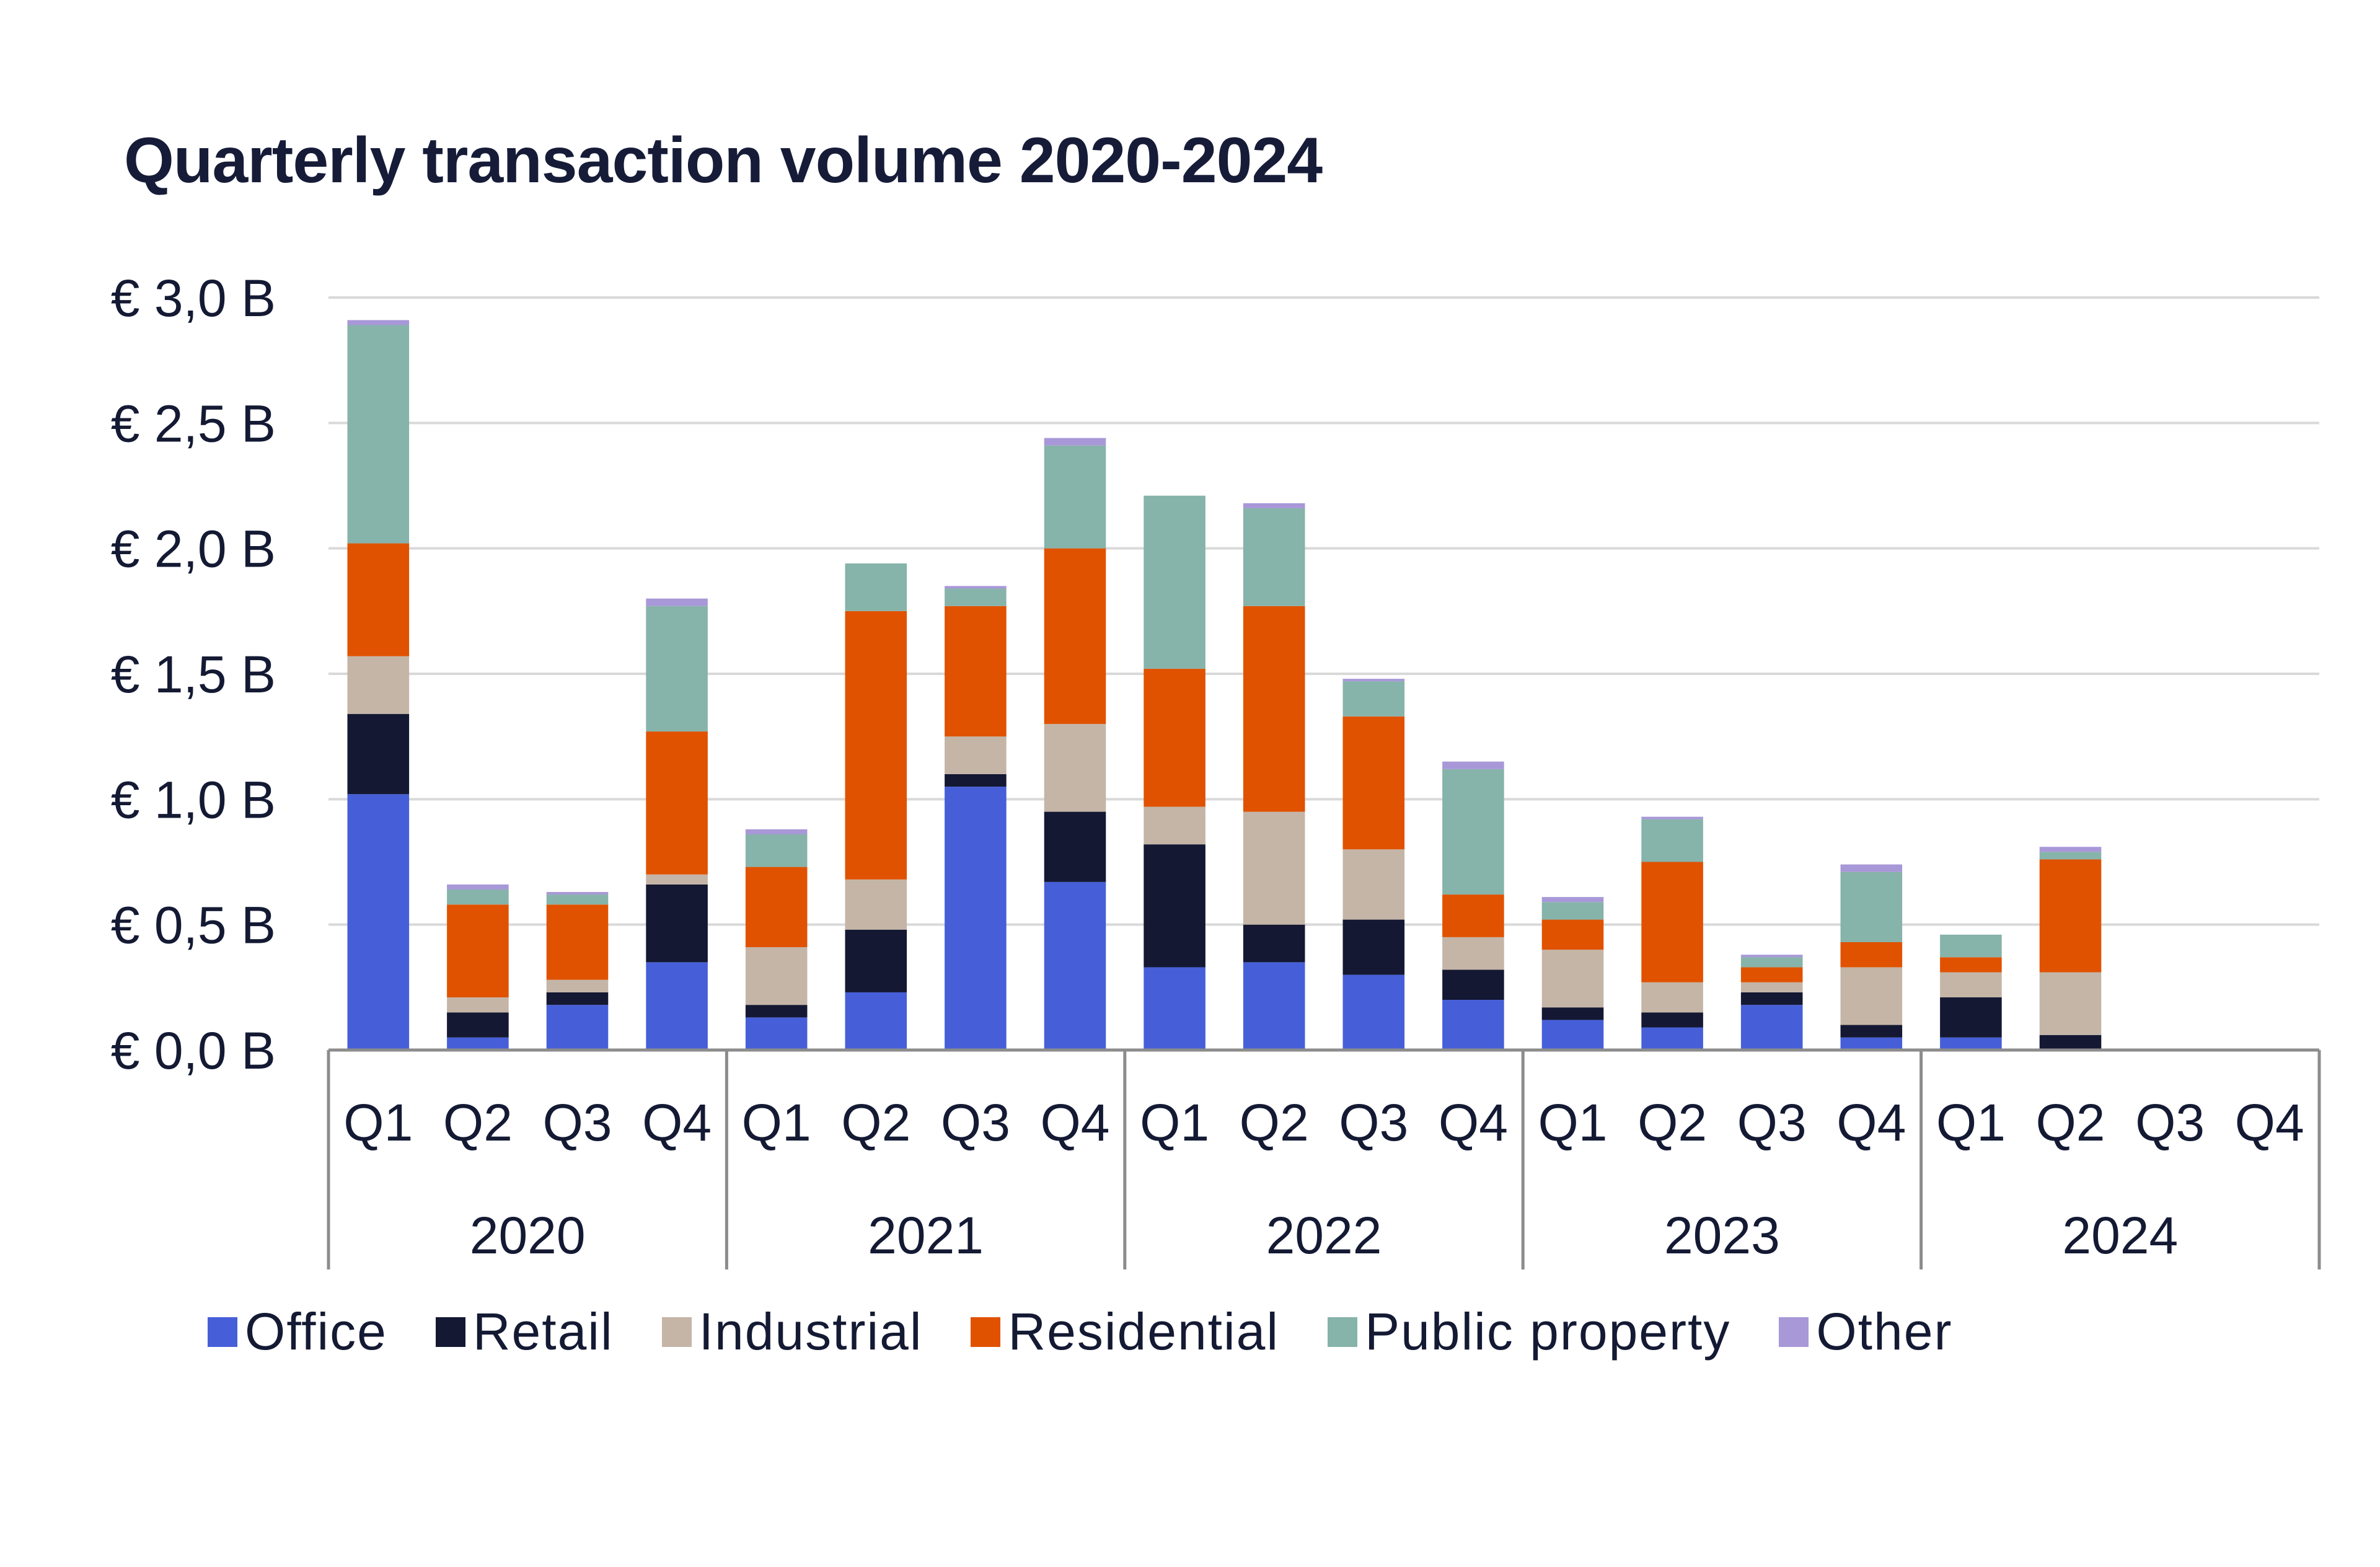 The width and height of the screenshot is (2380, 1567). What do you see at coordinates (193, 549) in the screenshot?
I see `y-tick-label: € 2,0 B` at bounding box center [193, 549].